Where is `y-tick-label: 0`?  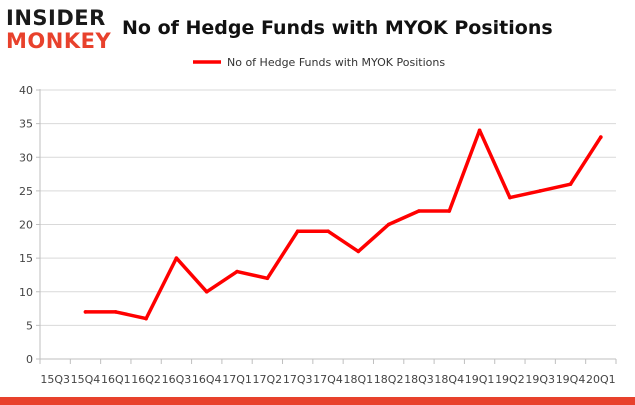
y-tick-label: 0 is located at coordinates (29, 359).